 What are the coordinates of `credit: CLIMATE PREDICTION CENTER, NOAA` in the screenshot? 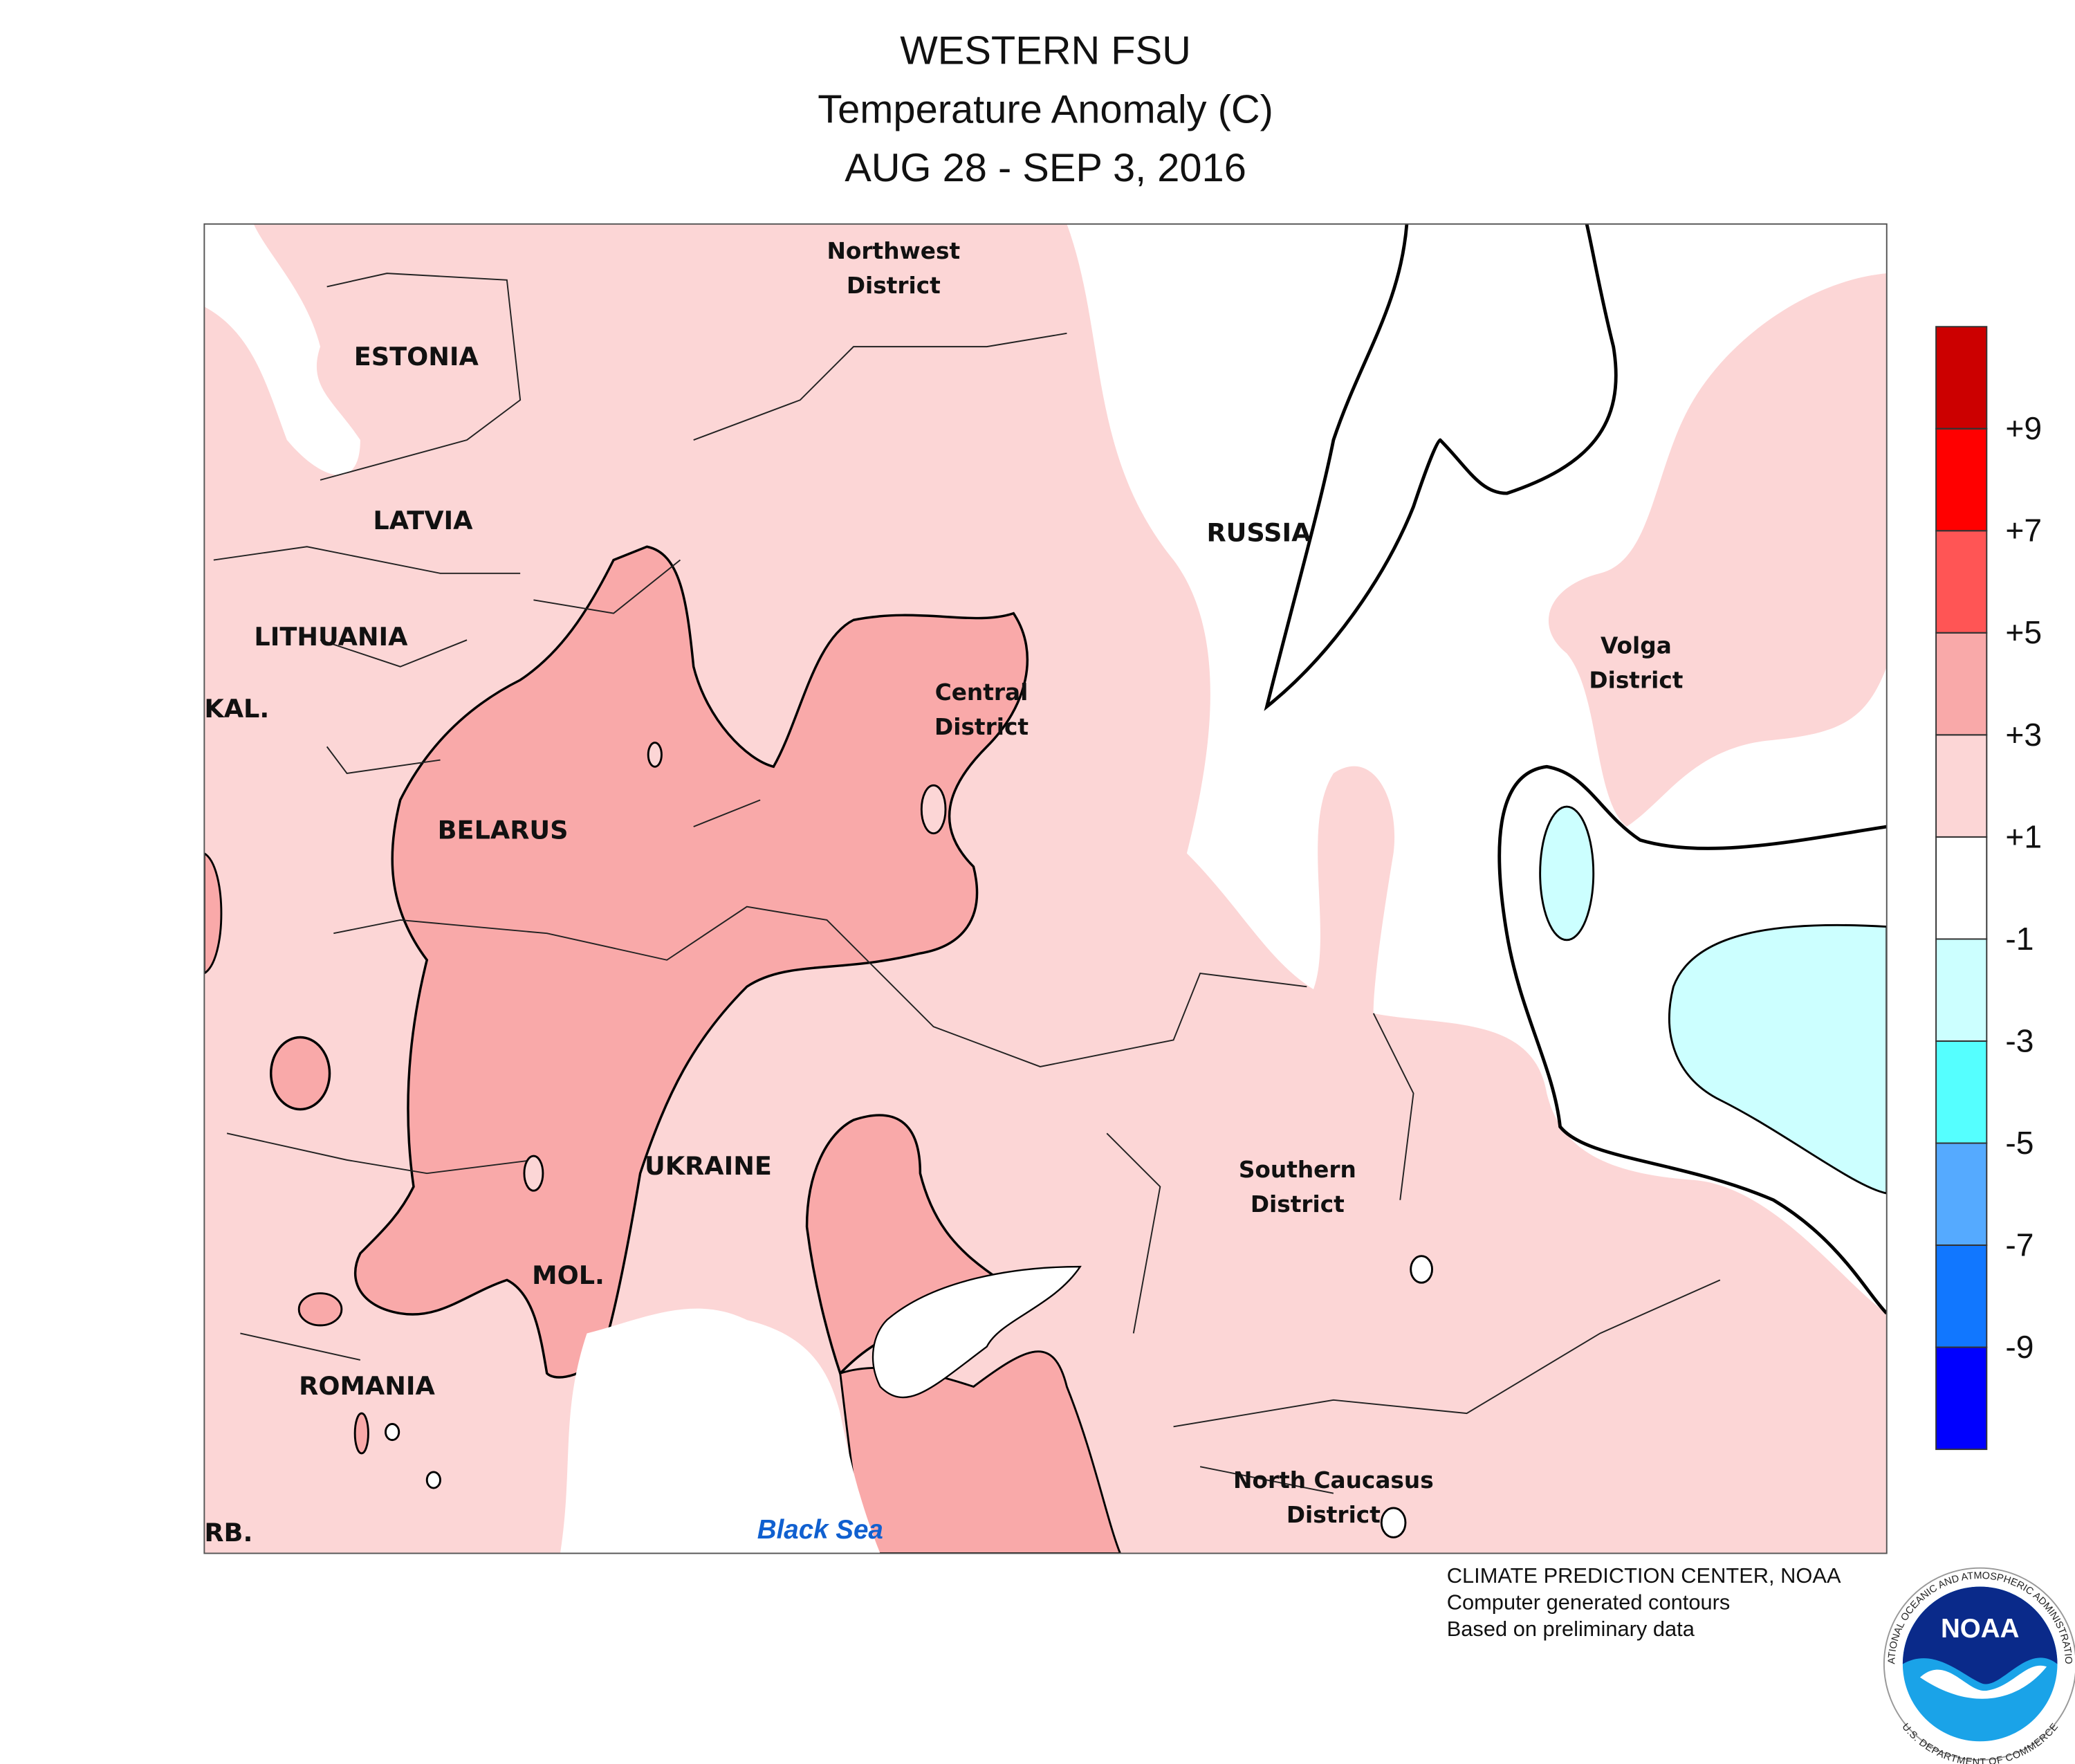 It's located at (1644, 1575).